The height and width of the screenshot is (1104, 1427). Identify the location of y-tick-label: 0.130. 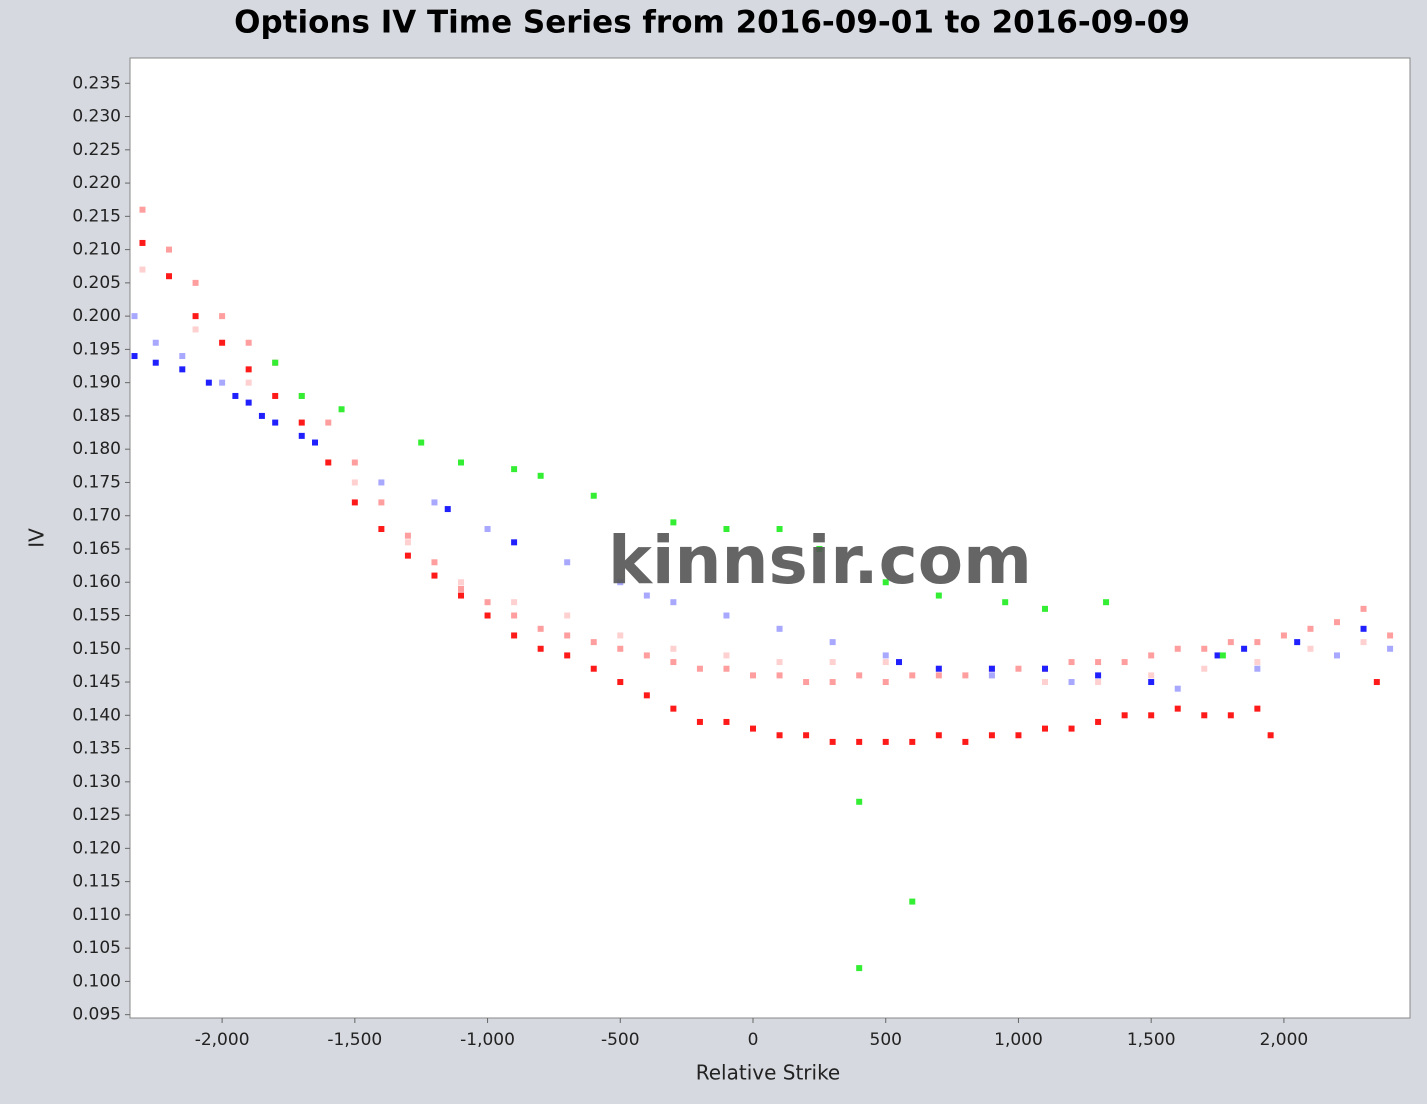
(96, 782).